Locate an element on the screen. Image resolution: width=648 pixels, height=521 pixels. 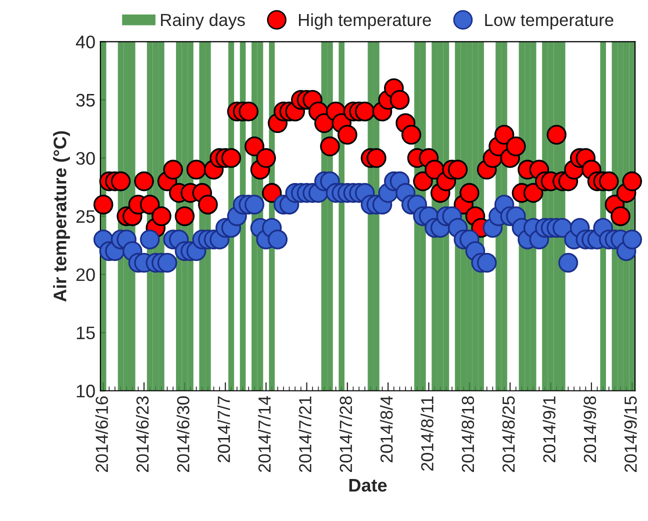
y-tick-label: 15 is located at coordinates (85, 333).